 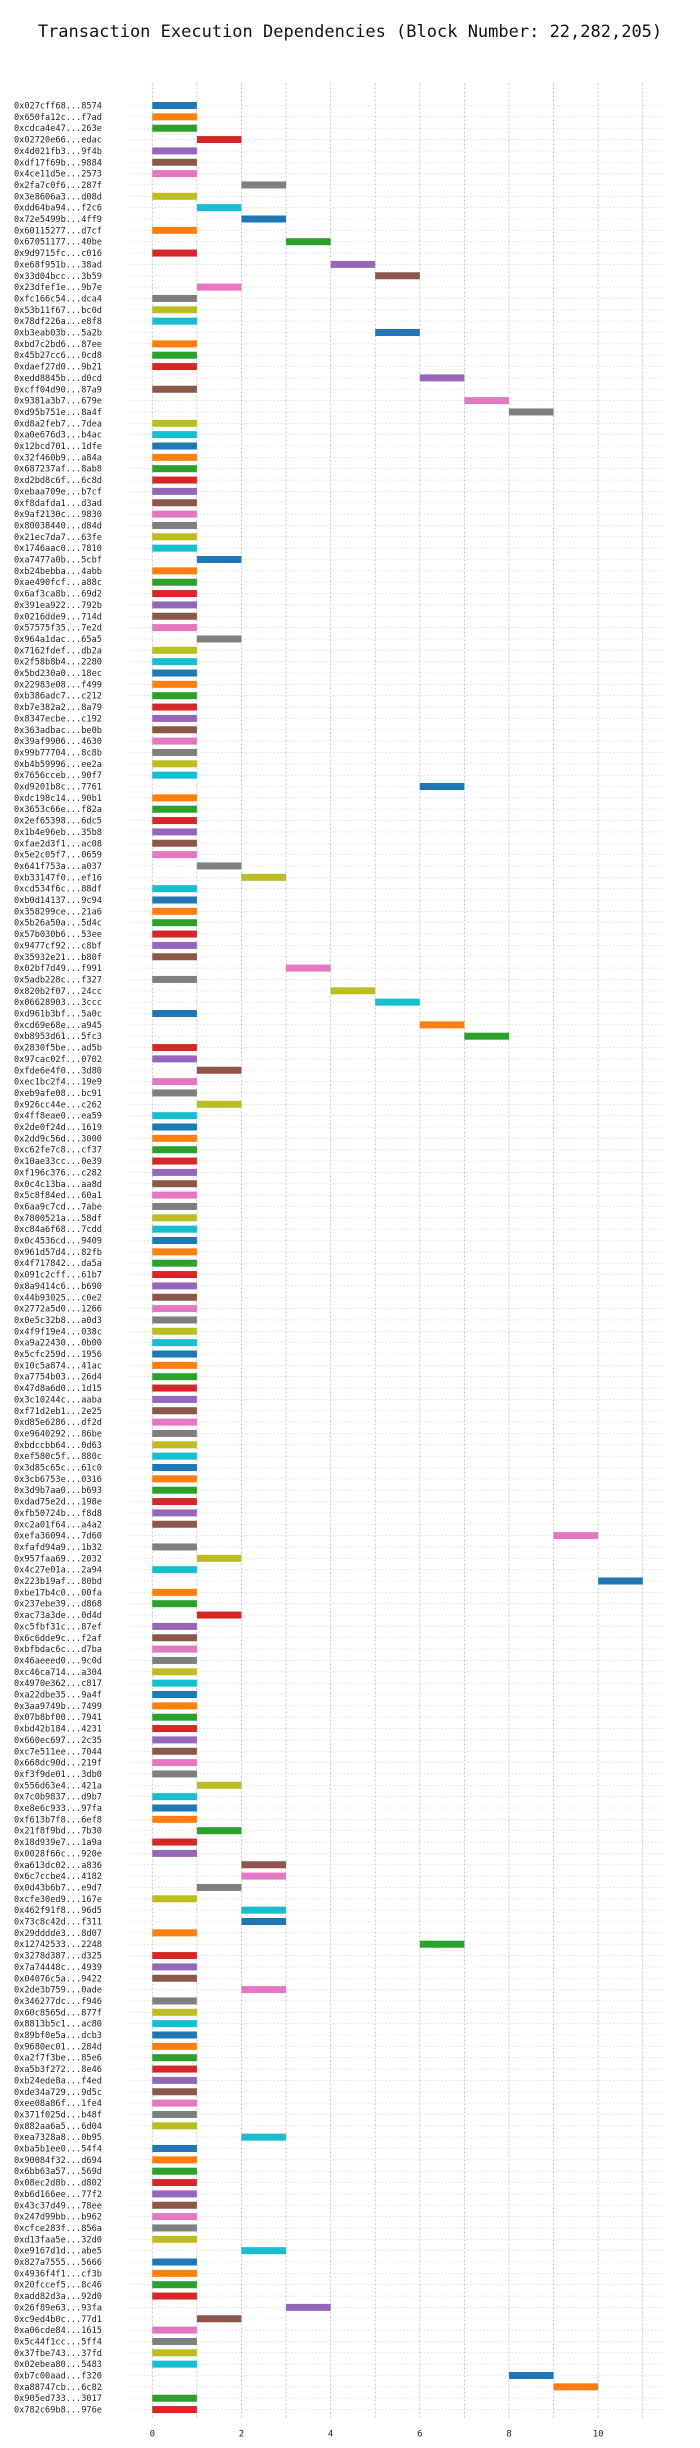 What do you see at coordinates (58, 1298) in the screenshot?
I see `y-tick-label: 0x44b93025...c0e2` at bounding box center [58, 1298].